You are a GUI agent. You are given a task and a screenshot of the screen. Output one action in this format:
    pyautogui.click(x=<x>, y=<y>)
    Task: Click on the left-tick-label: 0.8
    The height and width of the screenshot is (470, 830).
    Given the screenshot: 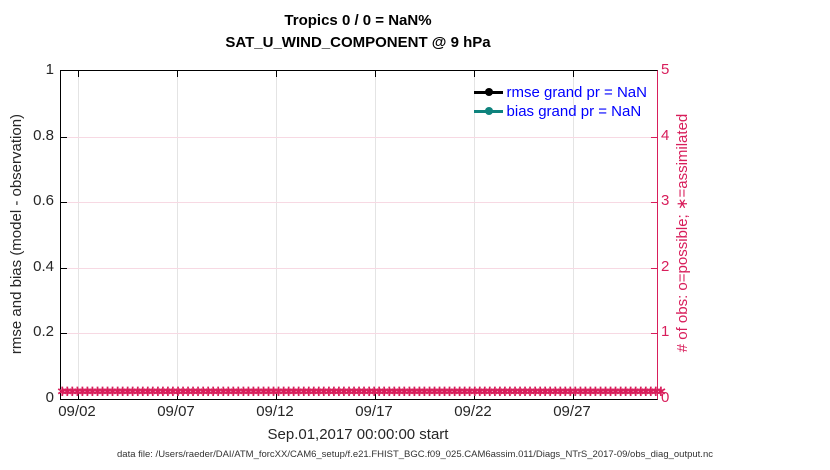 What is the action you would take?
    pyautogui.click(x=43, y=135)
    